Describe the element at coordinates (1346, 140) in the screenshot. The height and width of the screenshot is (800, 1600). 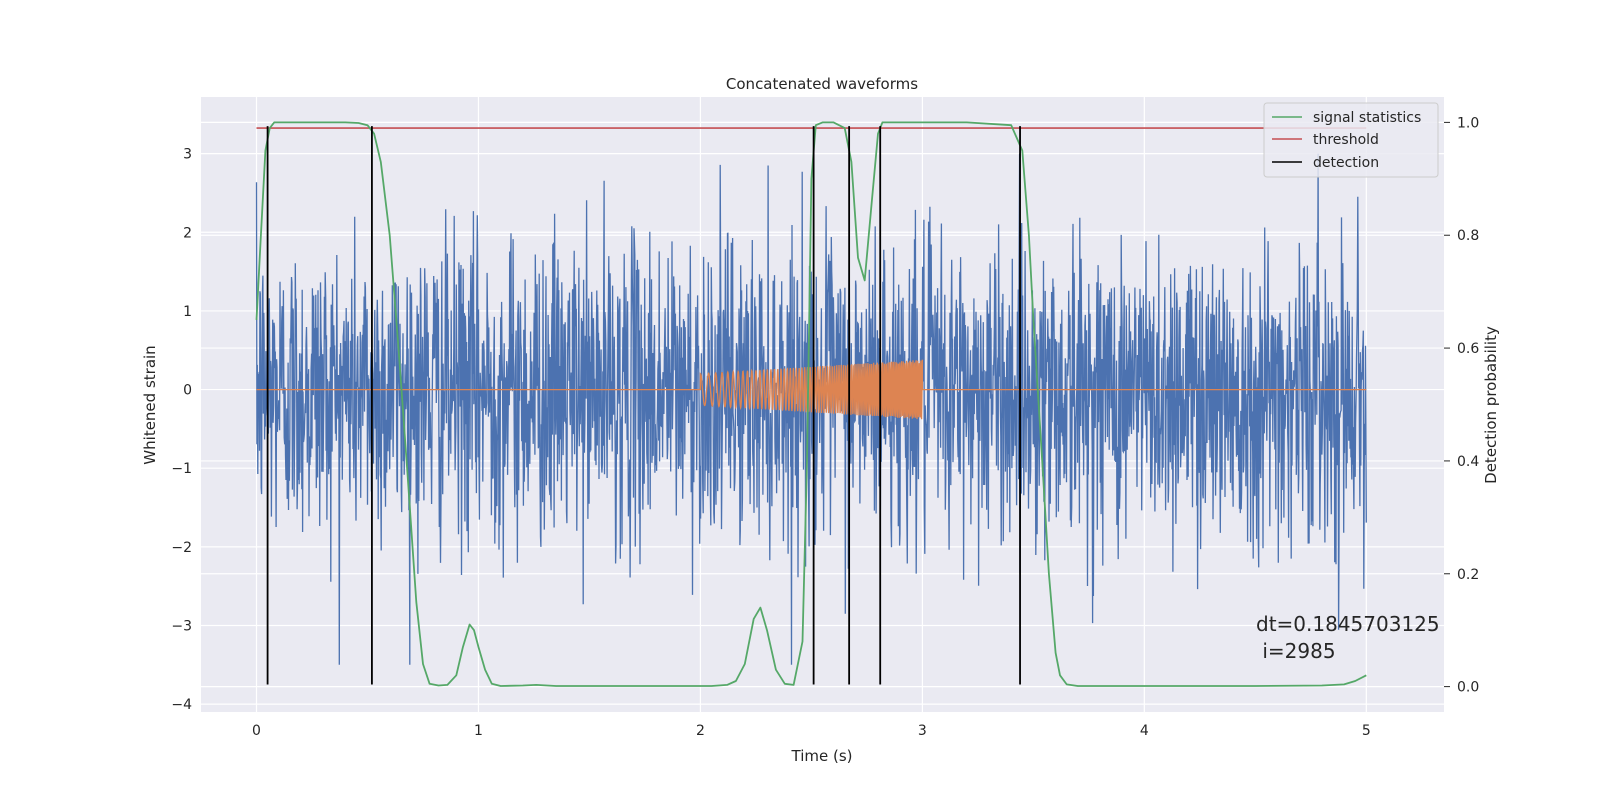
I see `legend-label-threshold: threshold` at that location.